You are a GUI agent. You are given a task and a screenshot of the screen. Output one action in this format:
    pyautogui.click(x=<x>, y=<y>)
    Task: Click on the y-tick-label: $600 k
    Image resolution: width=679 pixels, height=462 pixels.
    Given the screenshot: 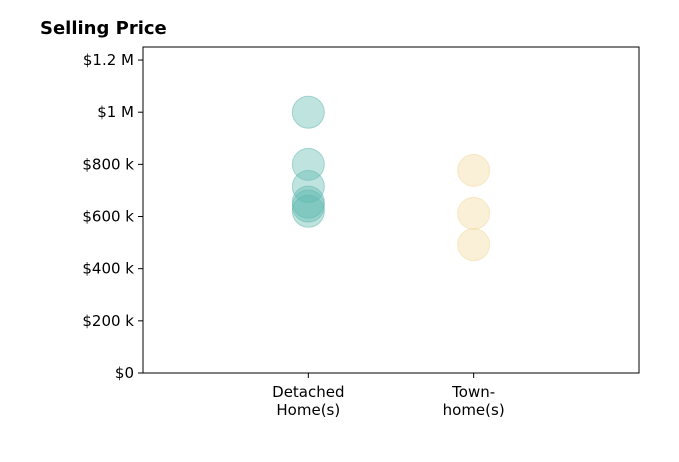 What is the action you would take?
    pyautogui.click(x=108, y=217)
    